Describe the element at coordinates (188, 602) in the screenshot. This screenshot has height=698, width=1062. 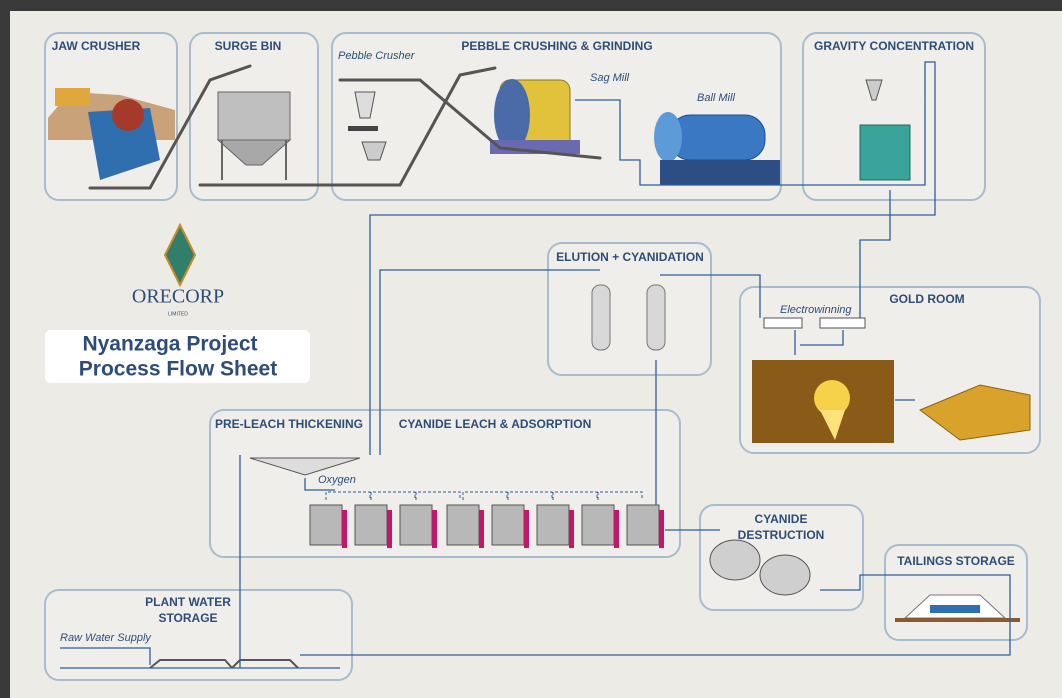
I see `stage-title: PLANT WATER` at that location.